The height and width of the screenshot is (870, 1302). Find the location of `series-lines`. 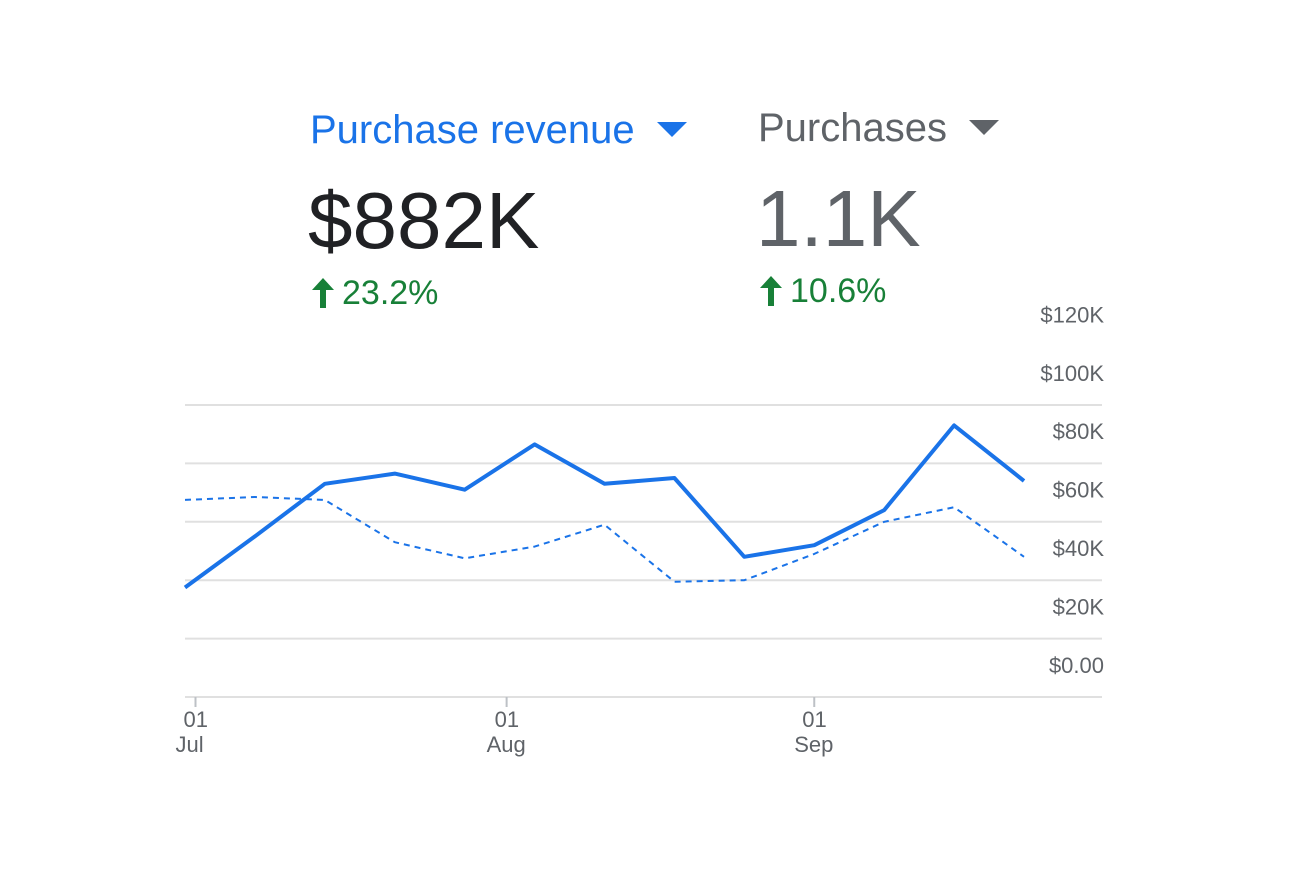

series-lines is located at coordinates (604, 506).